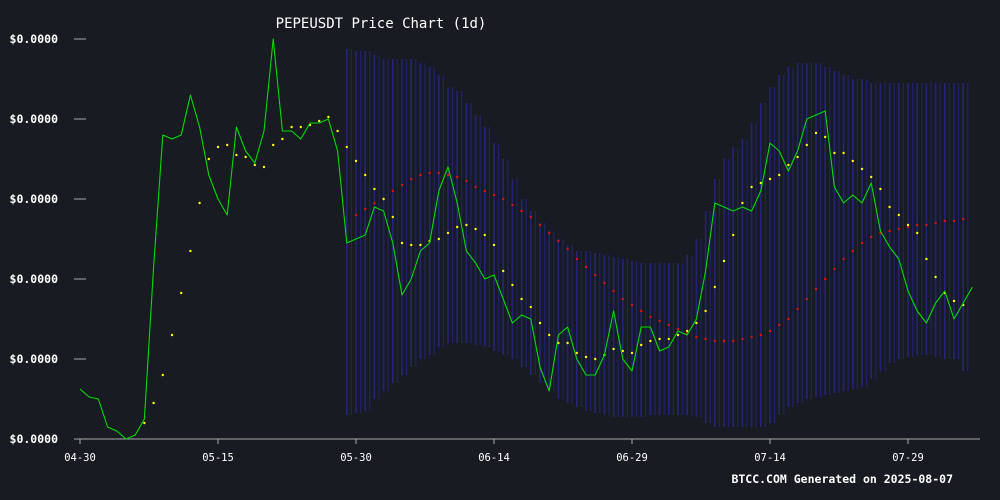 This screenshot has height=500, width=1000. Describe the element at coordinates (494, 458) in the screenshot. I see `x-tick-label: 06-14` at that location.